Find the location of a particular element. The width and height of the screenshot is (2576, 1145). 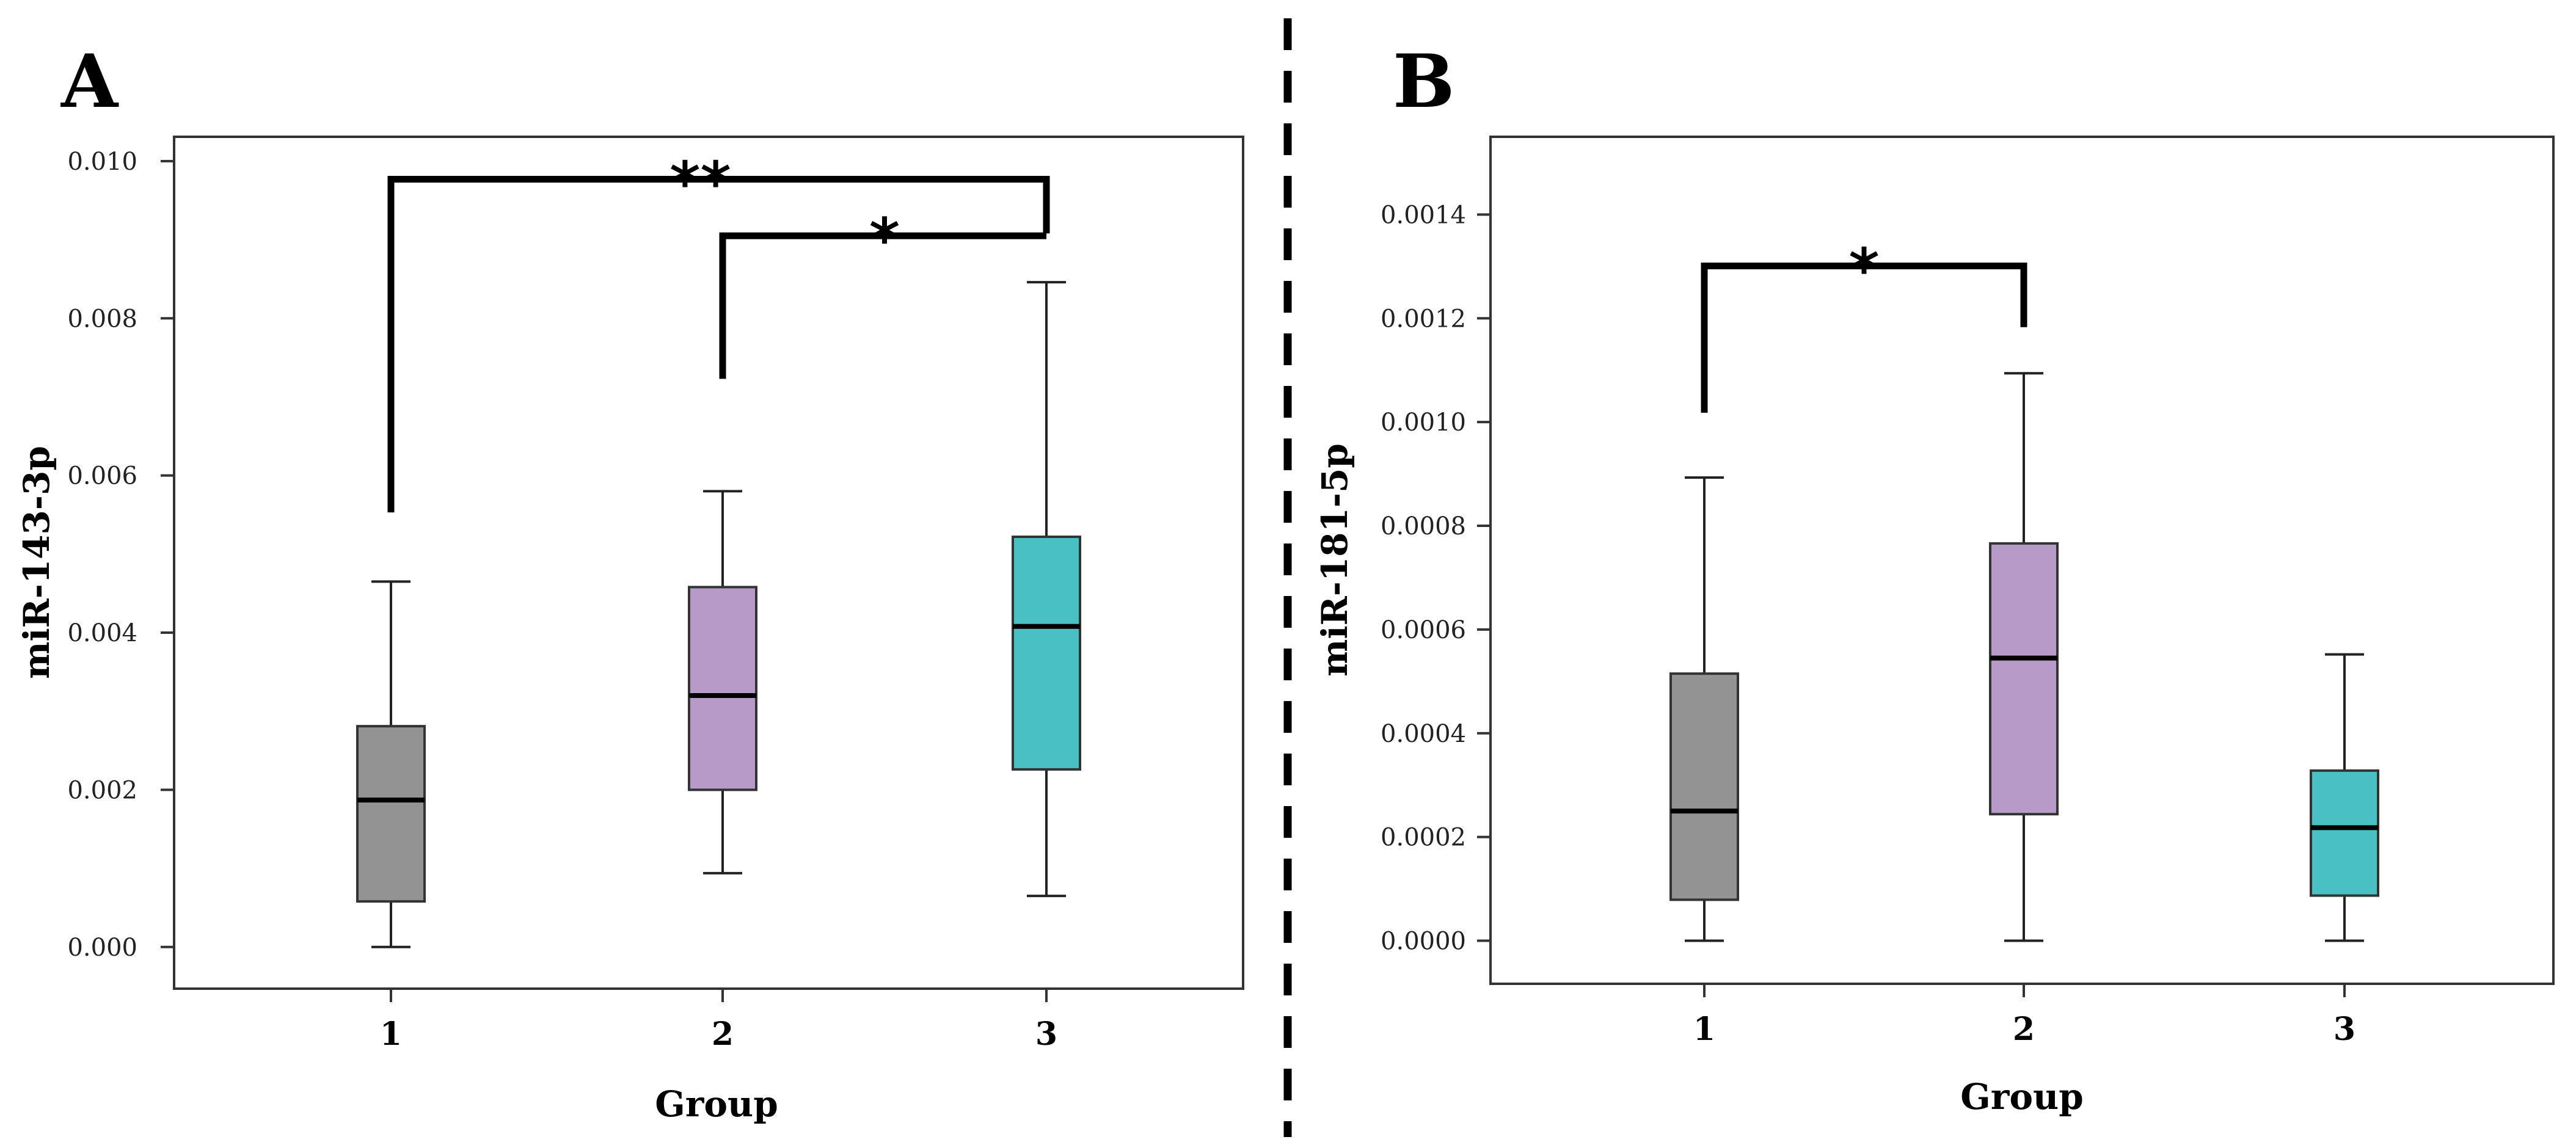

y-axis-ticks-a: 0.000 0.002 0.004 0.006 0.008 0.010 is located at coordinates (120, 555).